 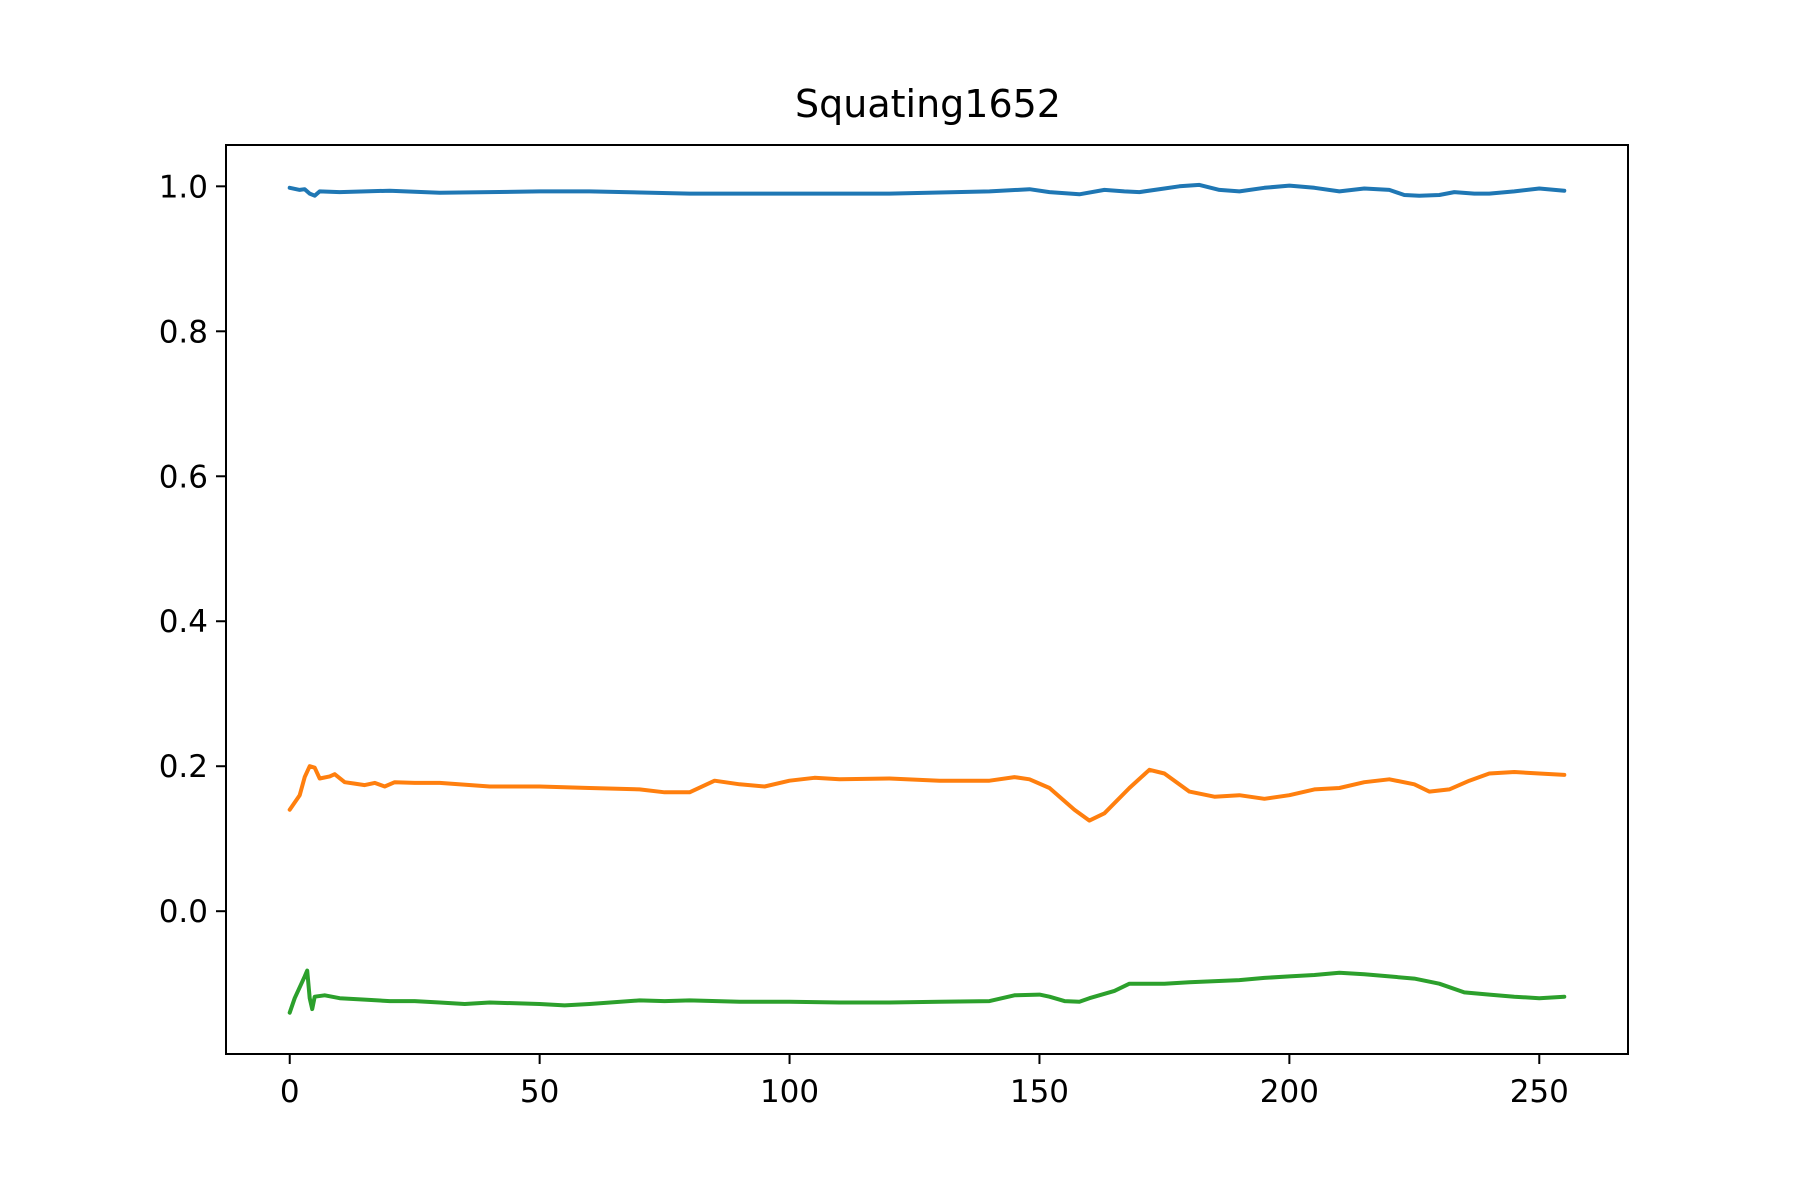 I want to click on x-tick-label: 50, so click(x=539, y=1092).